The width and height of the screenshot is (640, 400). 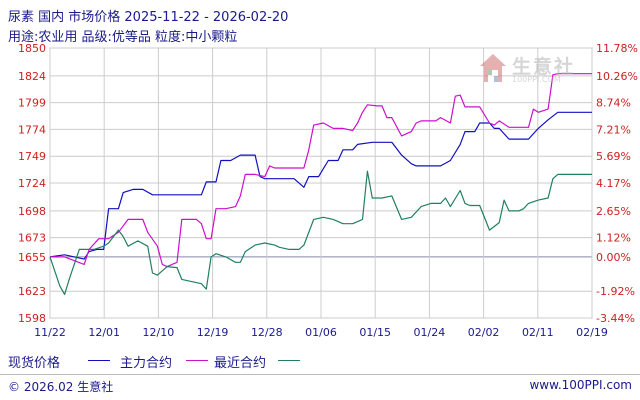 What do you see at coordinates (615, 291) in the screenshot?
I see `y-tick-label-right: -1.92%` at bounding box center [615, 291].